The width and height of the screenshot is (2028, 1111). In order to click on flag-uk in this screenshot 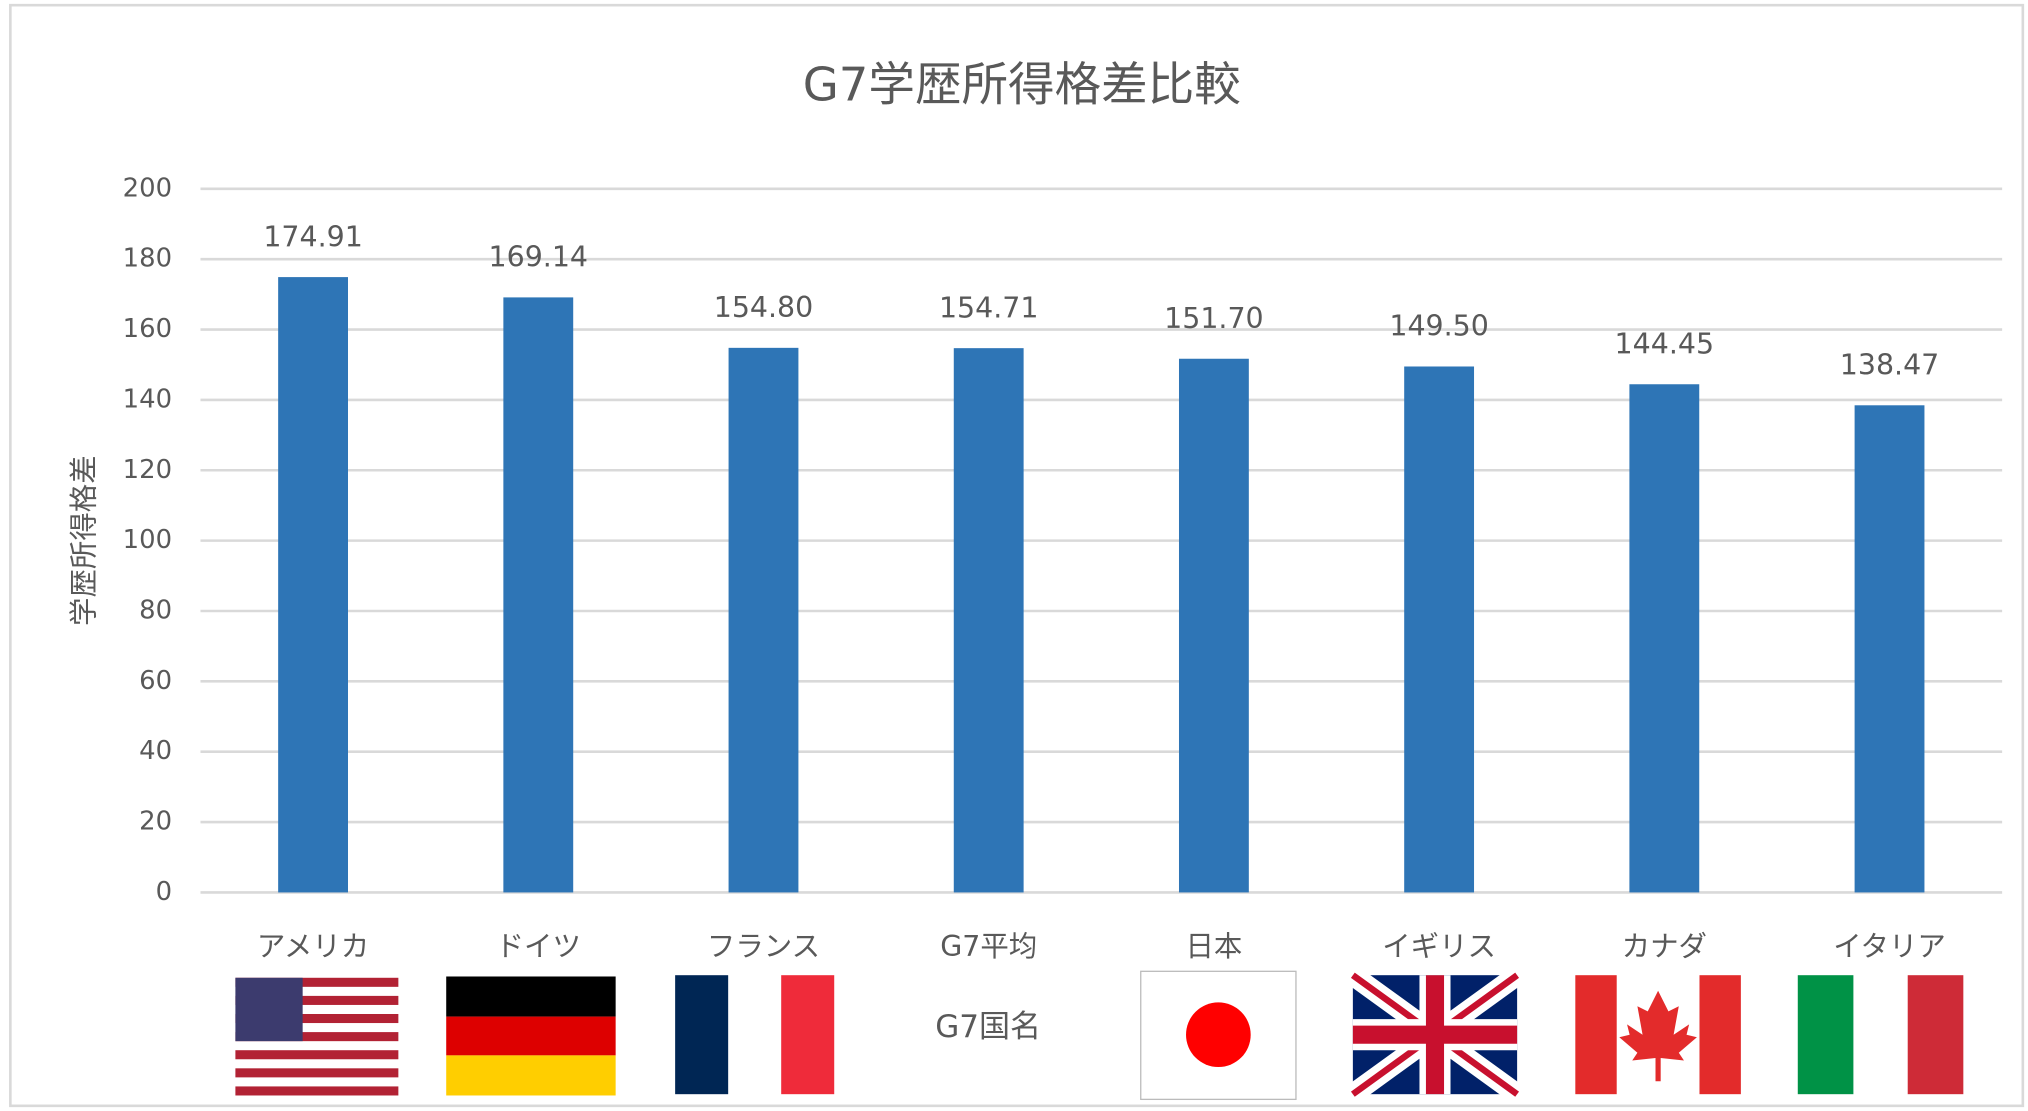, I will do `click(1435, 1034)`.